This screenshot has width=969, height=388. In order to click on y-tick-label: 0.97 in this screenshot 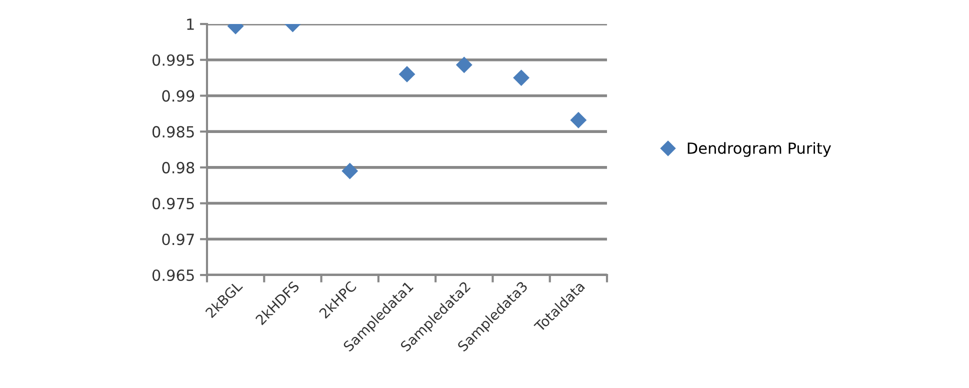, I will do `click(178, 240)`.